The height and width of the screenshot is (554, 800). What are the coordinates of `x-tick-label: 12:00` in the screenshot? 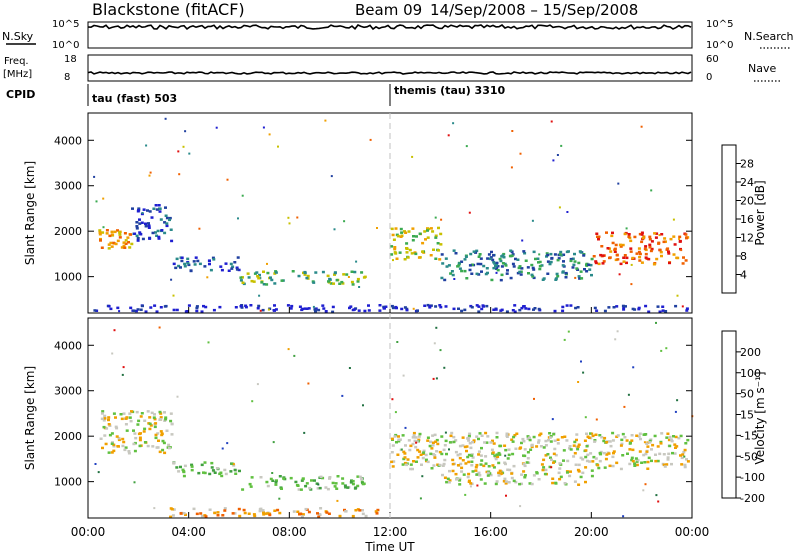 It's located at (390, 532).